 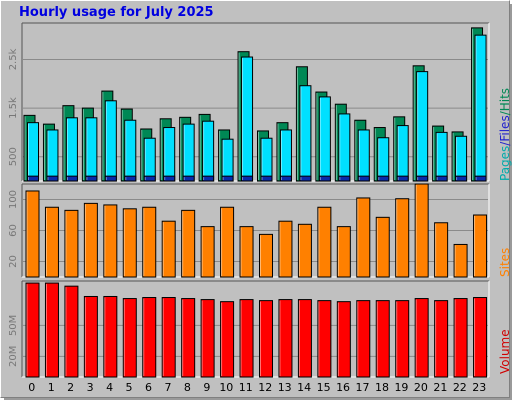 What do you see at coordinates (31, 387) in the screenshot?
I see `xtick-label-0: 0` at bounding box center [31, 387].